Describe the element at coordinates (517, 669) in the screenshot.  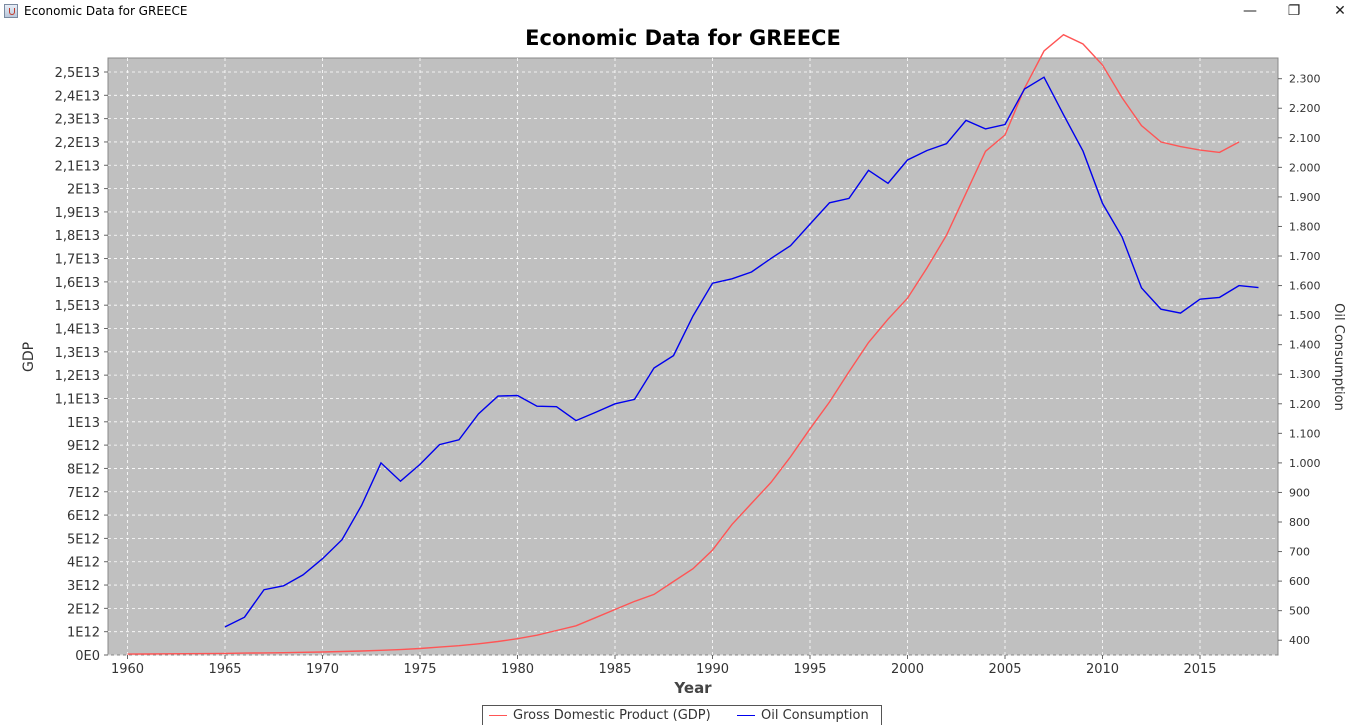
I see `x-tick-label: 1980` at that location.